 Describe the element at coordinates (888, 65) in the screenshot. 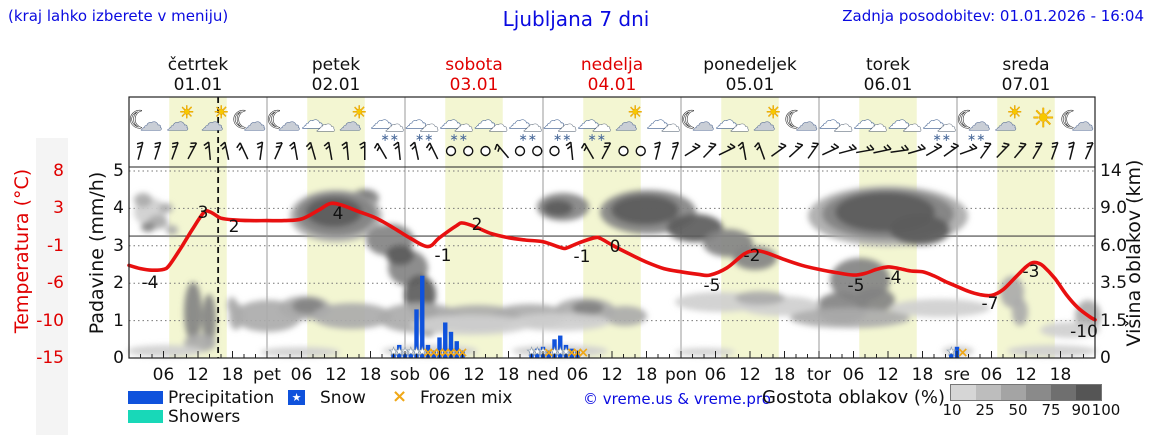

I see `day-name: torek` at that location.